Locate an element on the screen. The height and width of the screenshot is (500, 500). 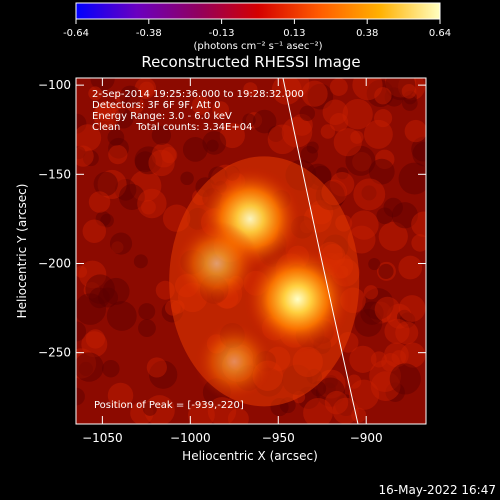
x-tick-label: −1000 is located at coordinates (190, 438).